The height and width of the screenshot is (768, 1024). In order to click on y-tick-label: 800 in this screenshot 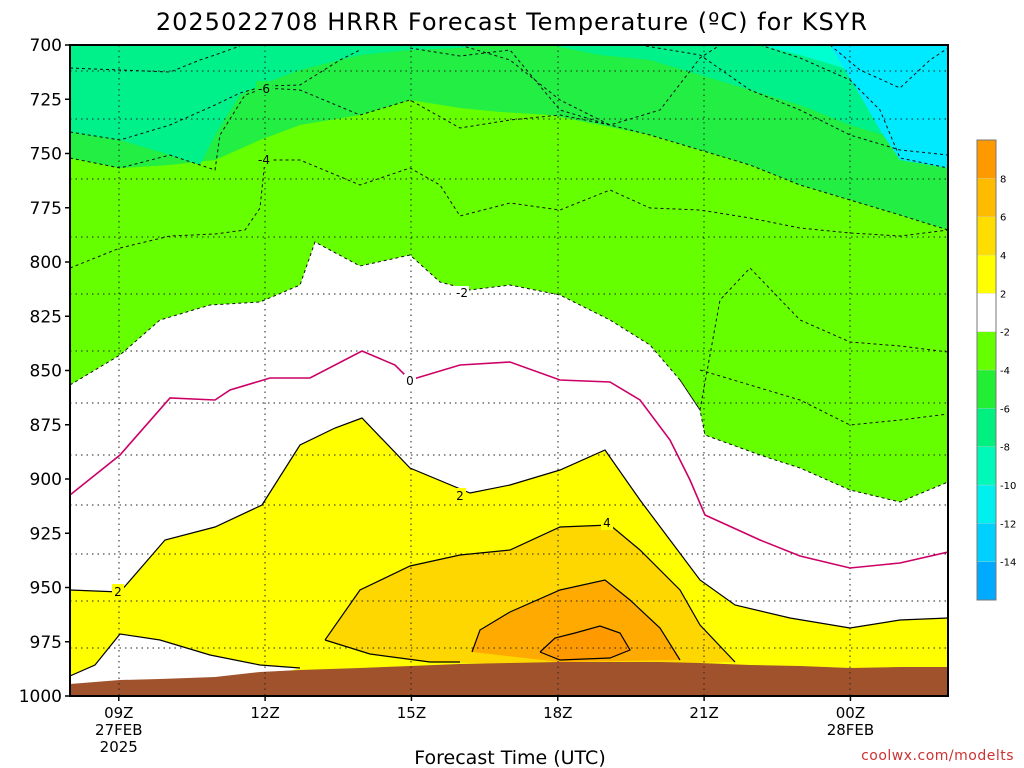, I will do `click(46, 263)`.